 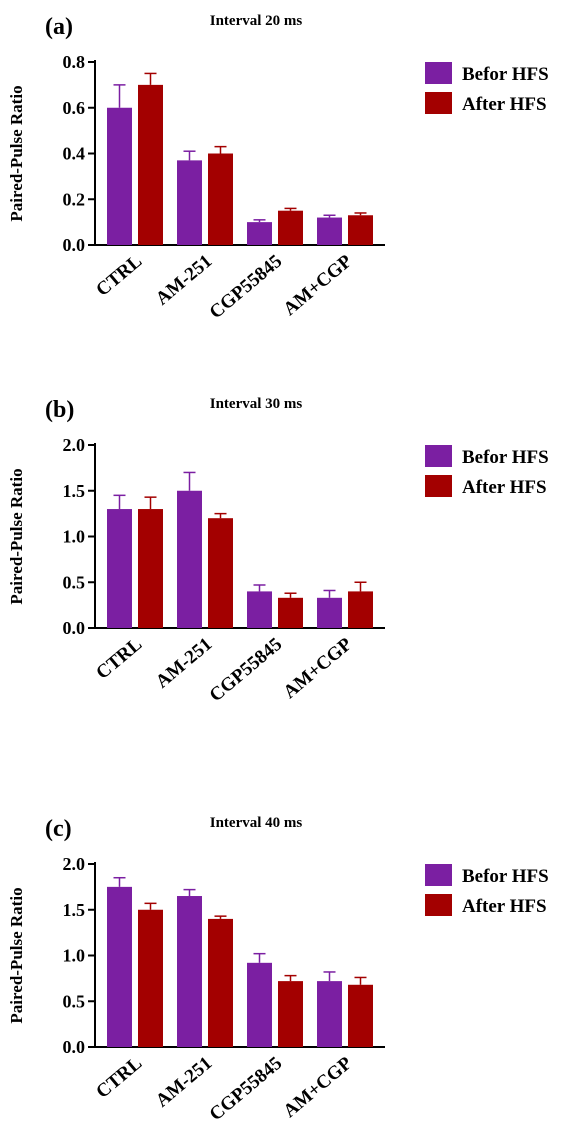 I want to click on y-tick-label: 0.8, so click(x=74, y=62).